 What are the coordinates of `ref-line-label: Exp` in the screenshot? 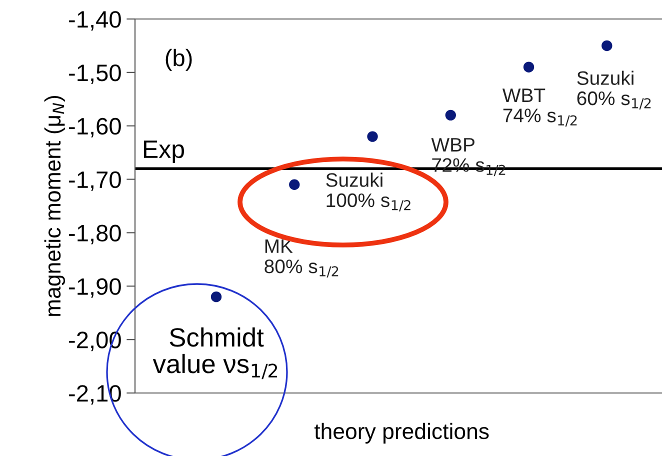 It's located at (164, 152).